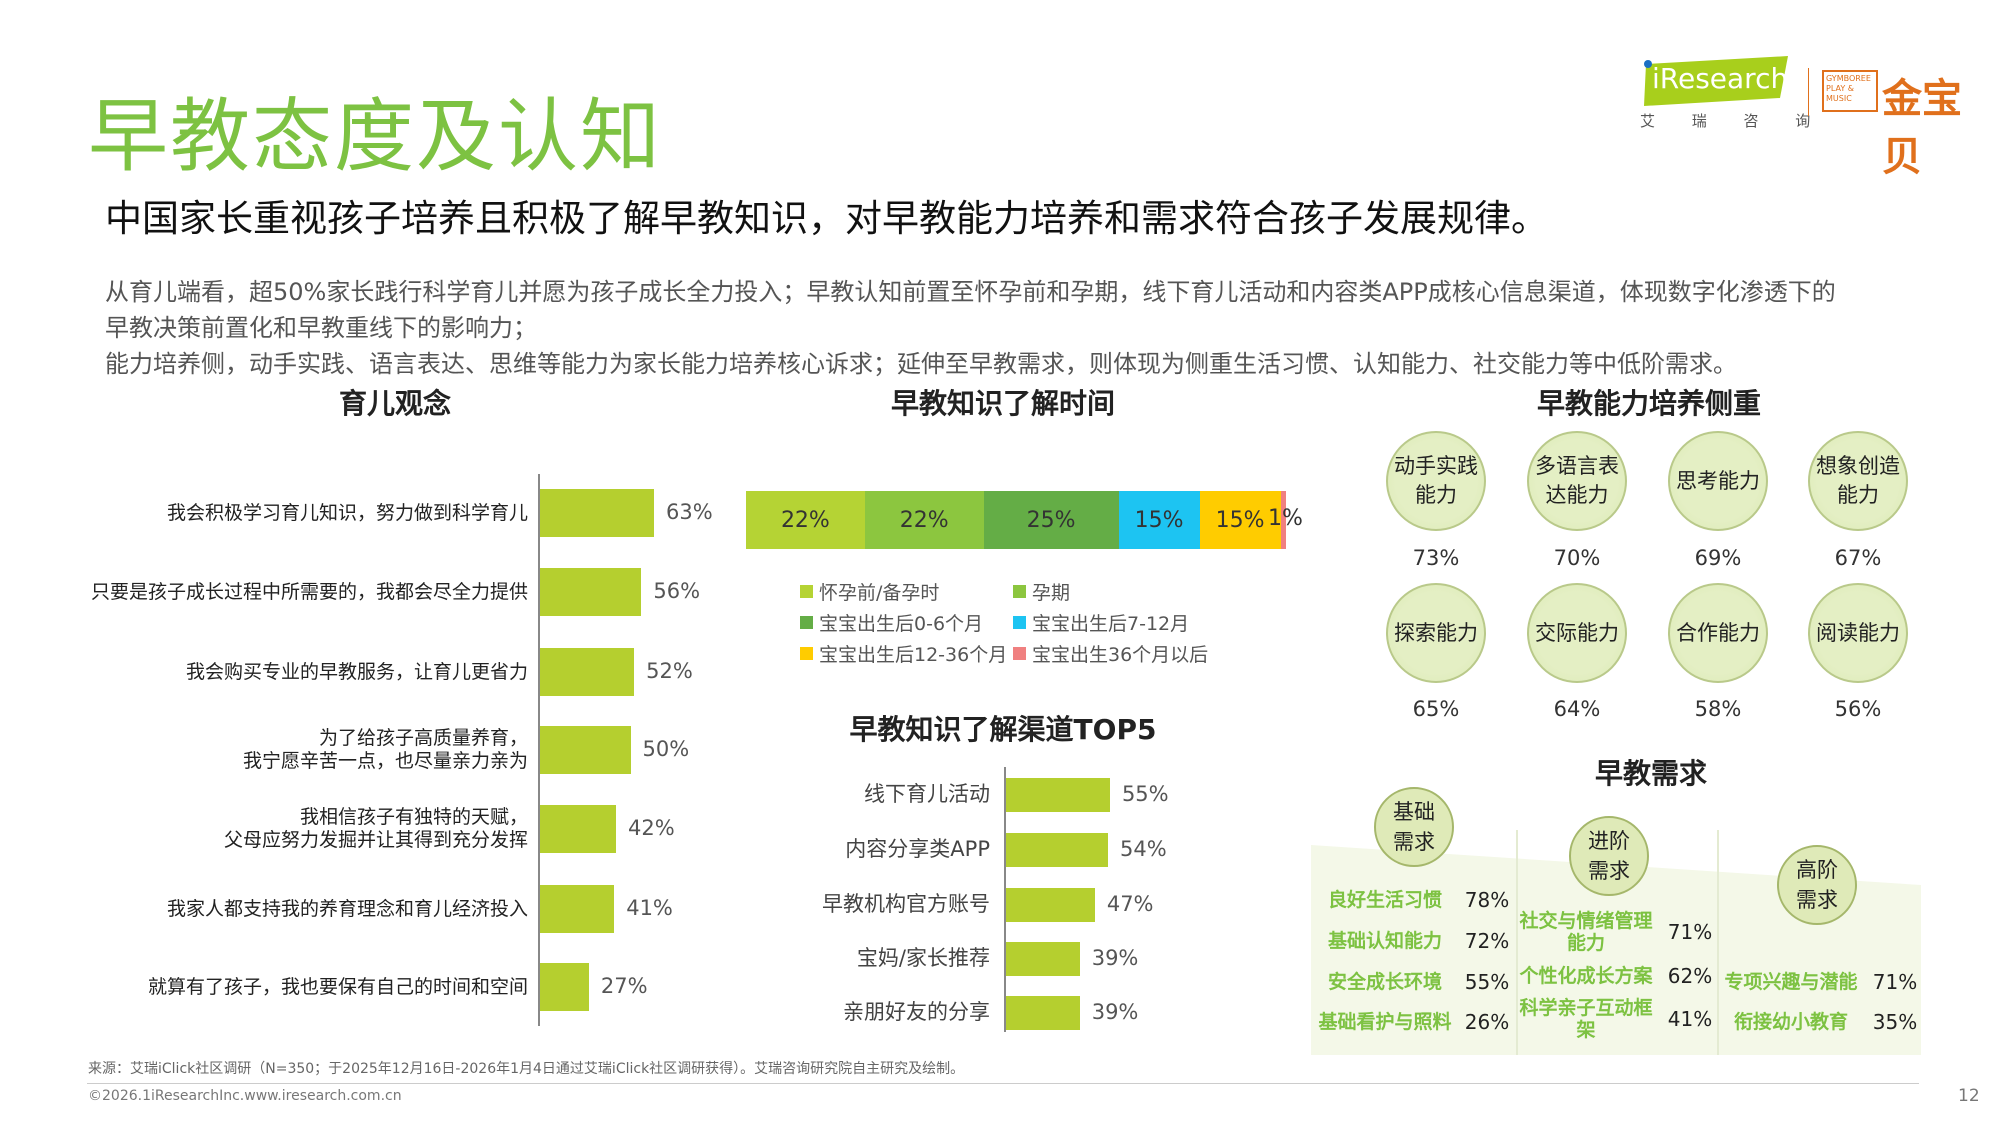  What do you see at coordinates (1850, 91) in the screenshot?
I see `gymboree-logo: GYMBOREE PLAY & MUSIC` at bounding box center [1850, 91].